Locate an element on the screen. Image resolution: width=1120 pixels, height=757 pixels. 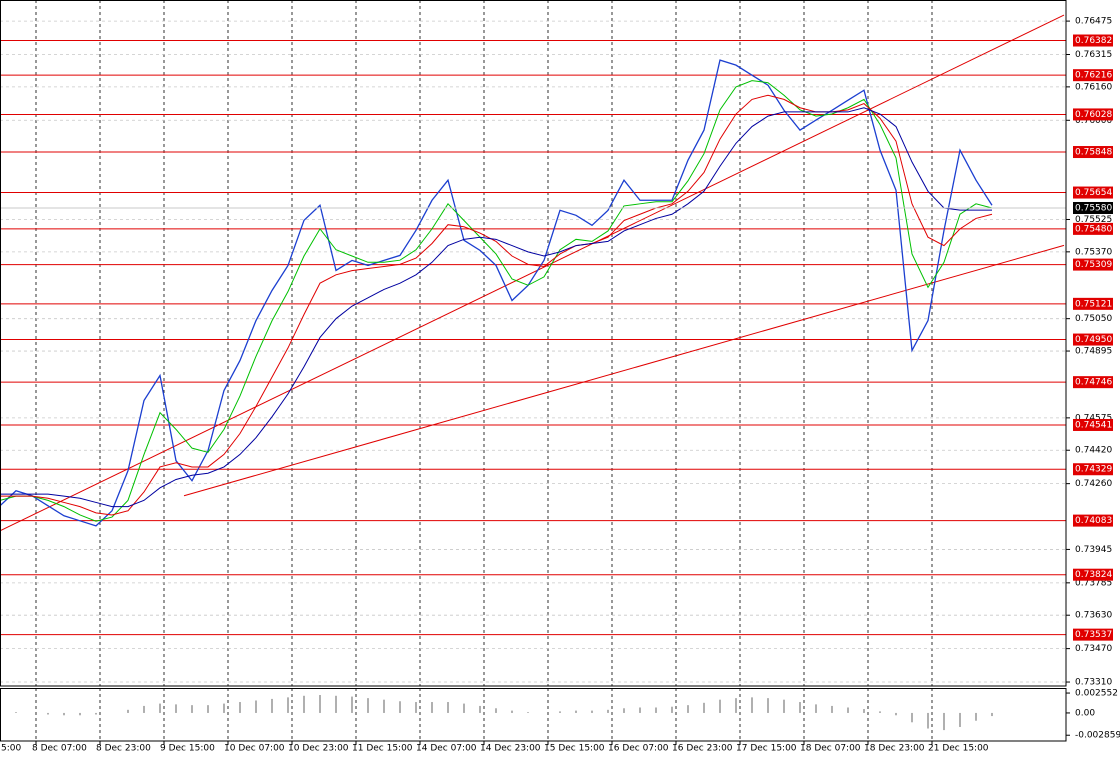
level-label: 0.75309 is located at coordinates (1093, 265).